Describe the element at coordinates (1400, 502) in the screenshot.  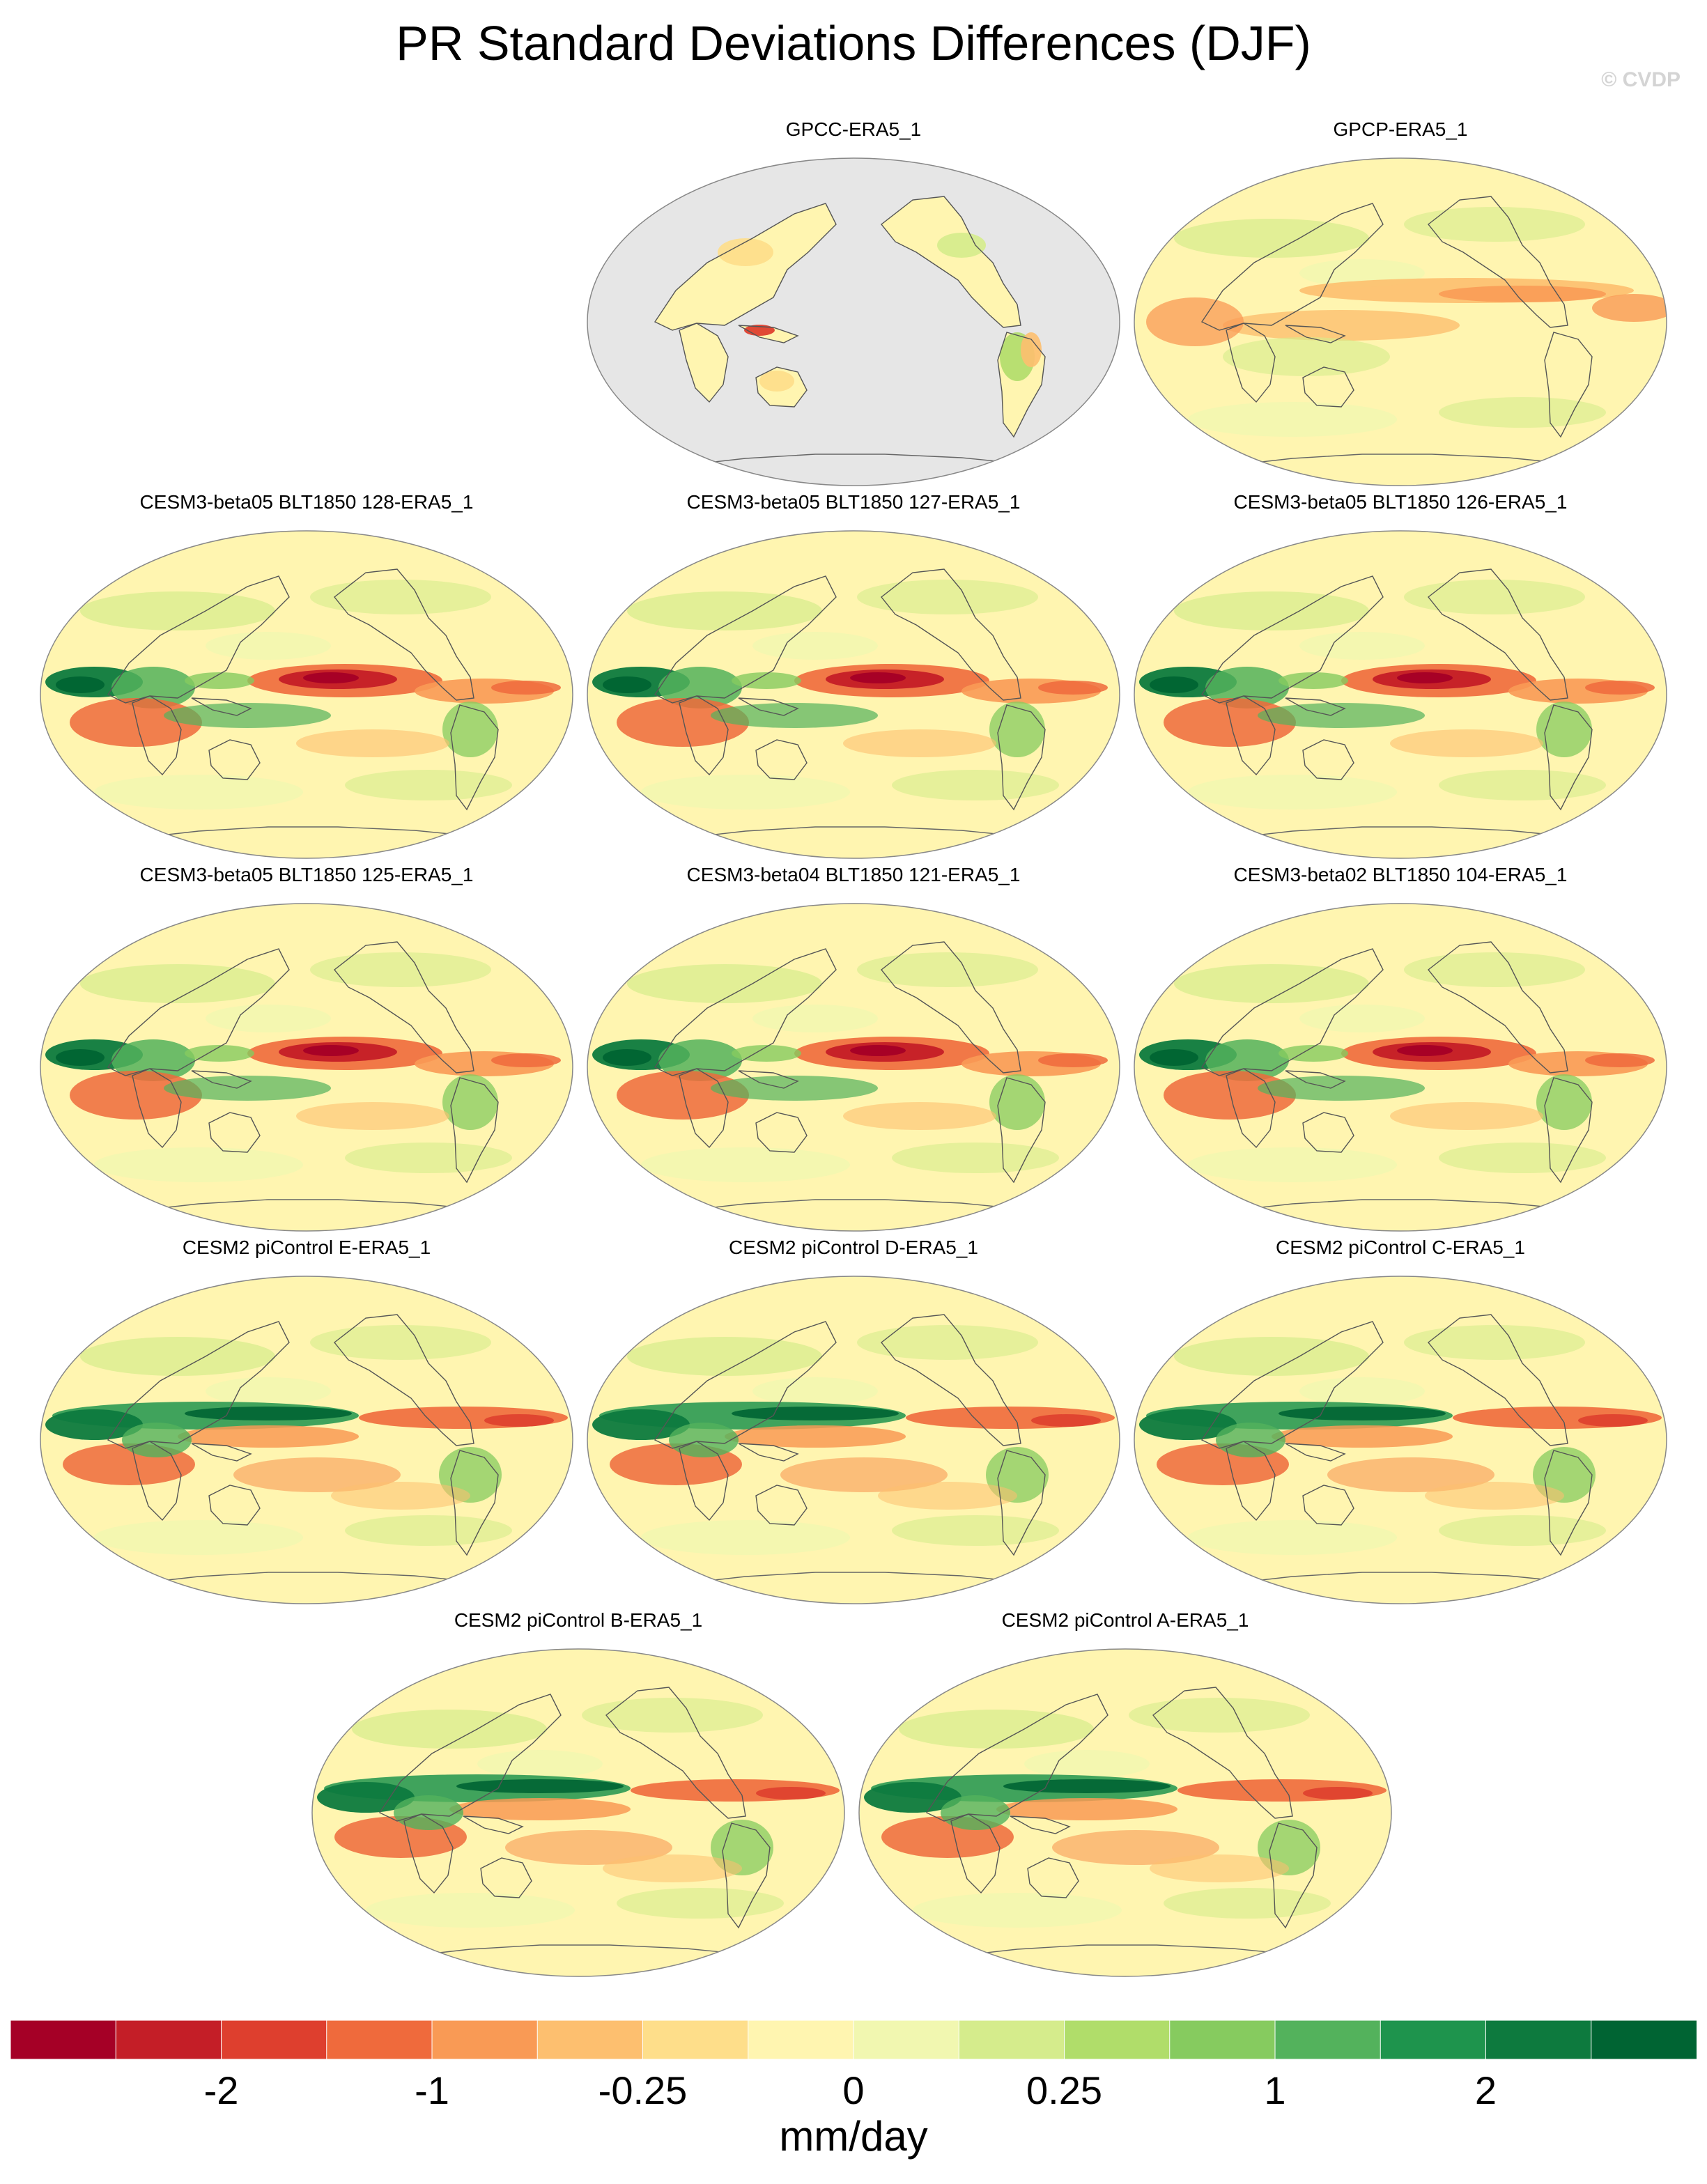
I see `panel-title: CESM3-beta05 BLT1850 126-ERA5_1` at that location.